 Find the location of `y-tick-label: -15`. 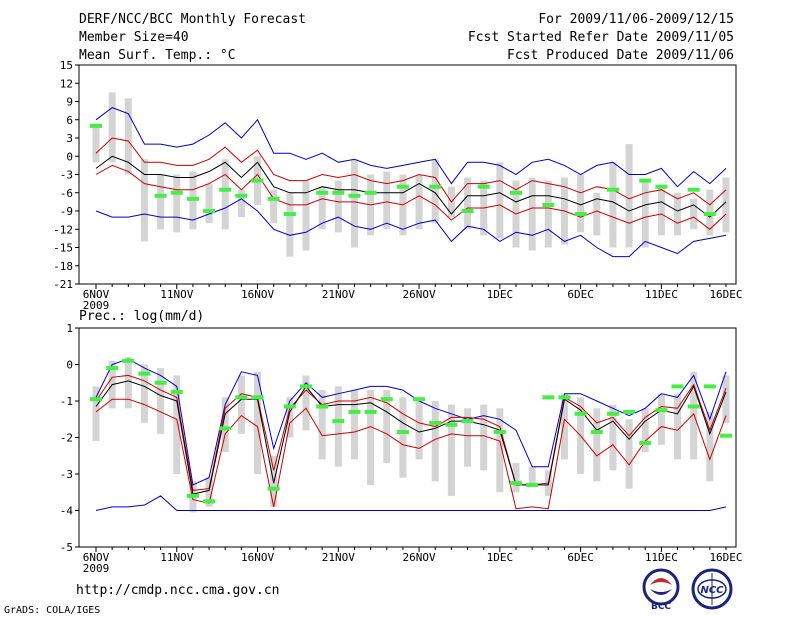

y-tick-label: -15 is located at coordinates (63, 248).